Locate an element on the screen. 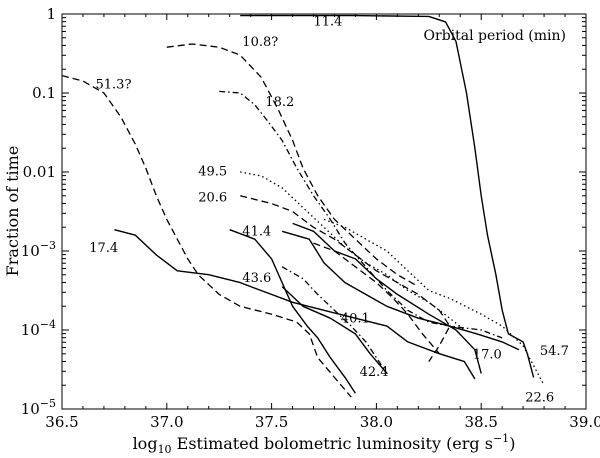  y-tick-label: 10⁻⁴ is located at coordinates (38, 328).